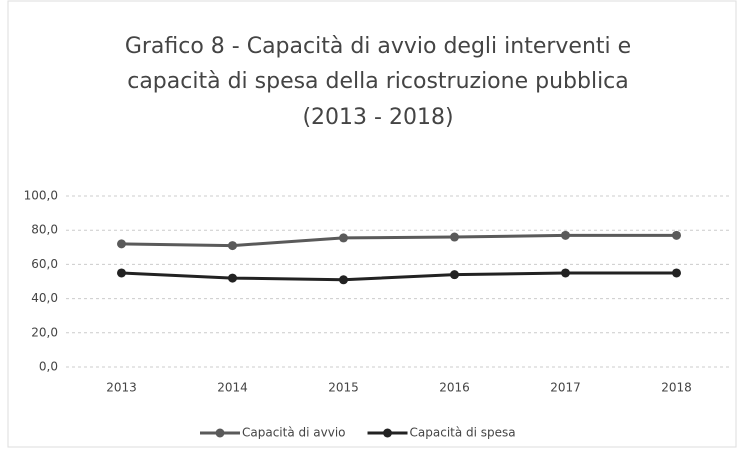 The width and height of the screenshot is (739, 450). What do you see at coordinates (377, 117) in the screenshot?
I see `chart-title: (2013 - 2018)` at bounding box center [377, 117].